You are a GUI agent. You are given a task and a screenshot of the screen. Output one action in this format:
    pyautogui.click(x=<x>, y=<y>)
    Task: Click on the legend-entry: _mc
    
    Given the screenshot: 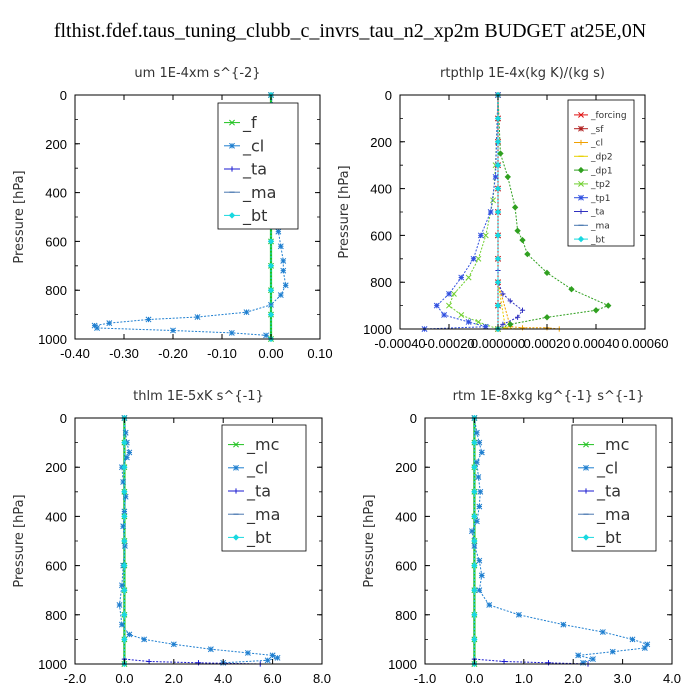 What is the action you would take?
    pyautogui.click(x=603, y=445)
    